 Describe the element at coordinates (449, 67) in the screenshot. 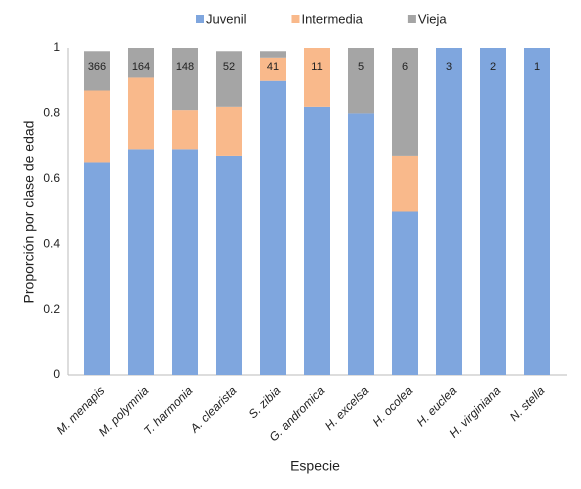

I see `sample-size-label: 3` at that location.